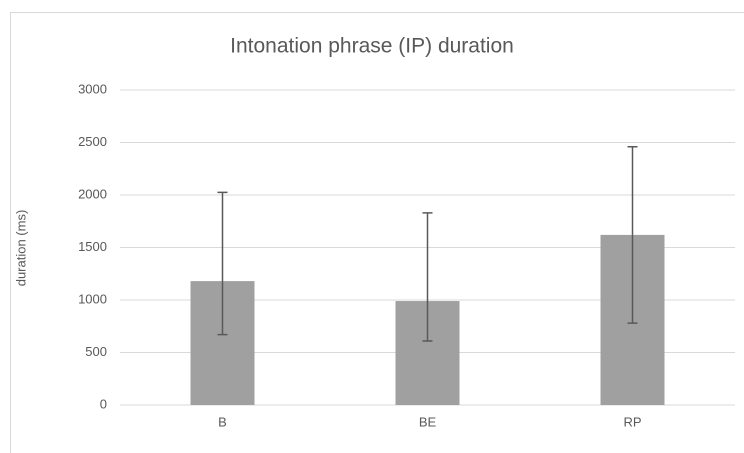 The image size is (744, 453). Describe the element at coordinates (92, 193) in the screenshot. I see `y-tick-label: 2000` at that location.